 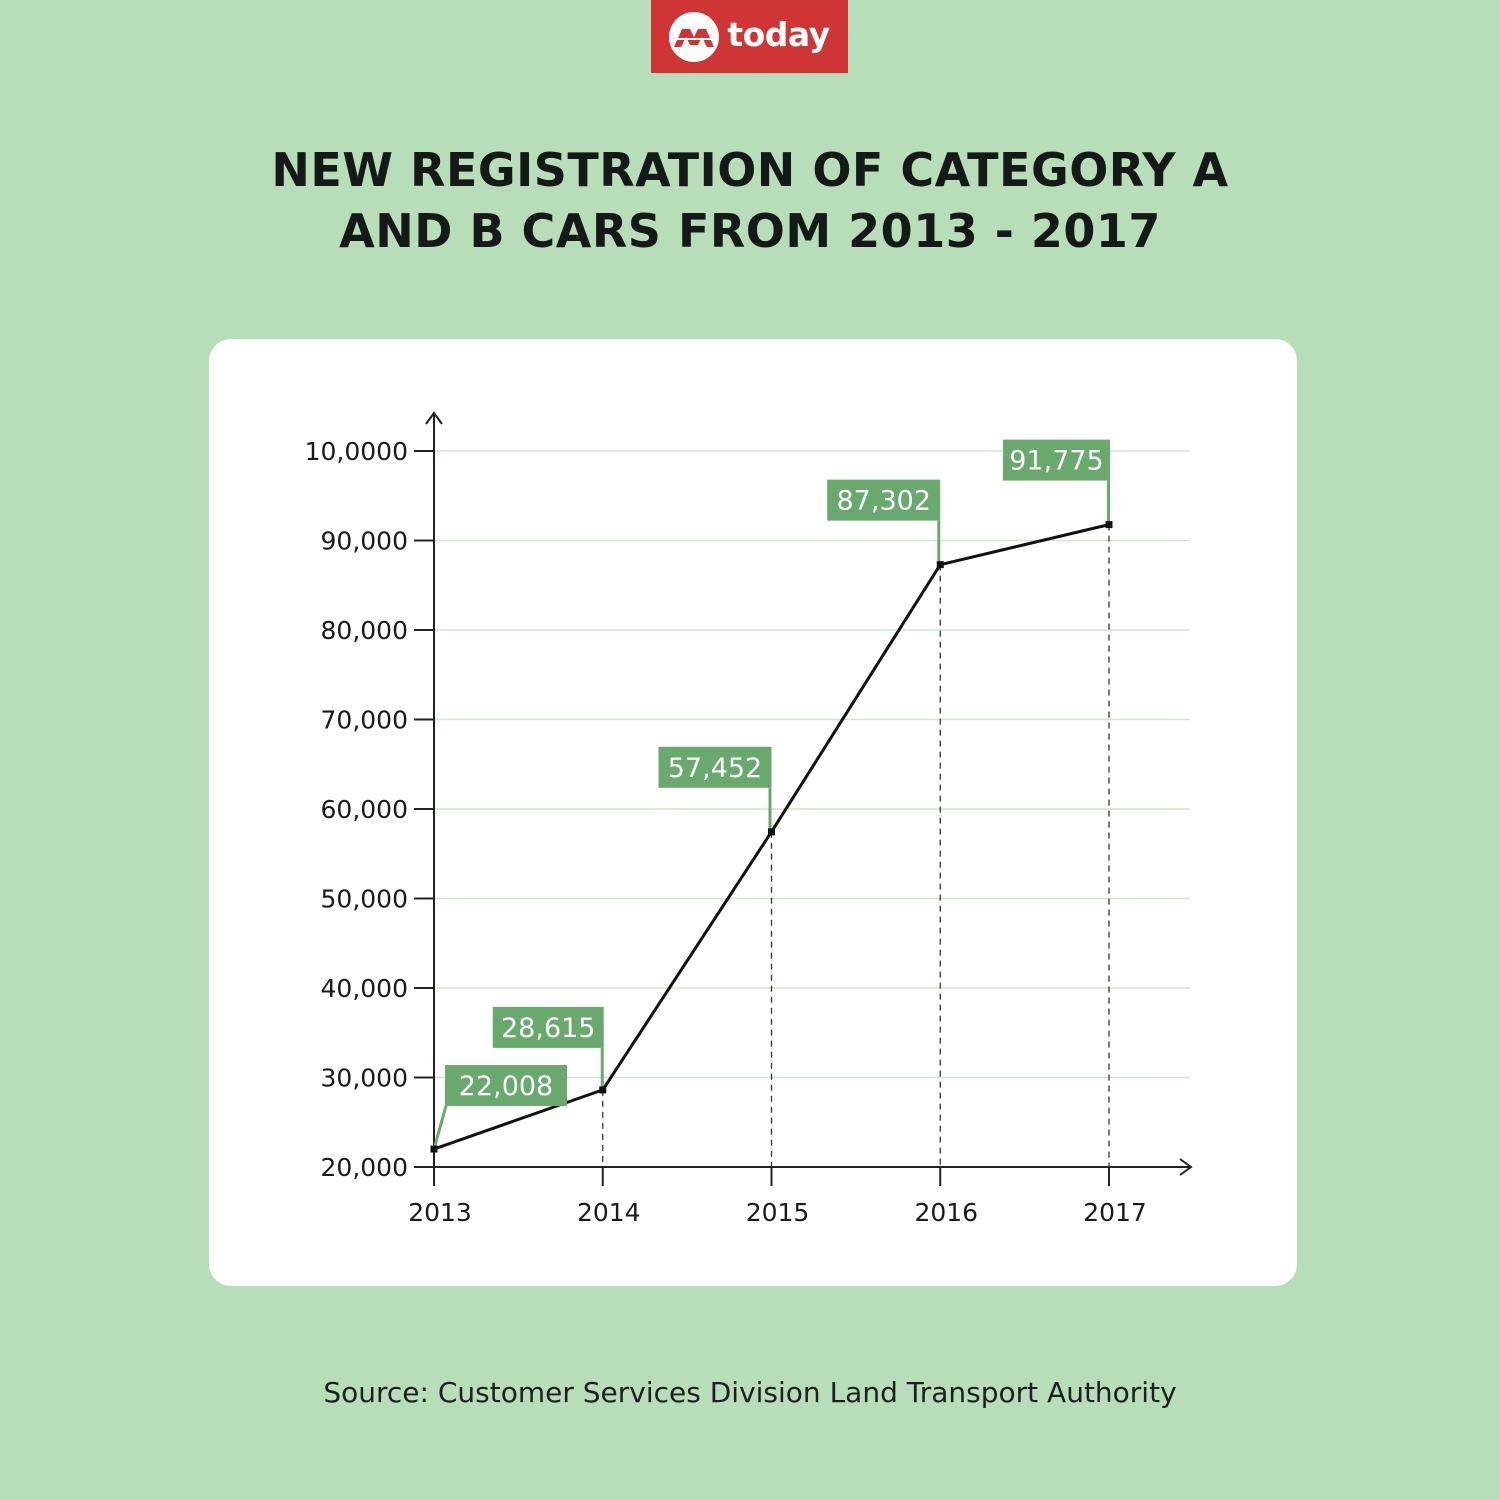 I want to click on x-axis: 2013 2014 2015 2016 2017, so click(x=800, y=1192).